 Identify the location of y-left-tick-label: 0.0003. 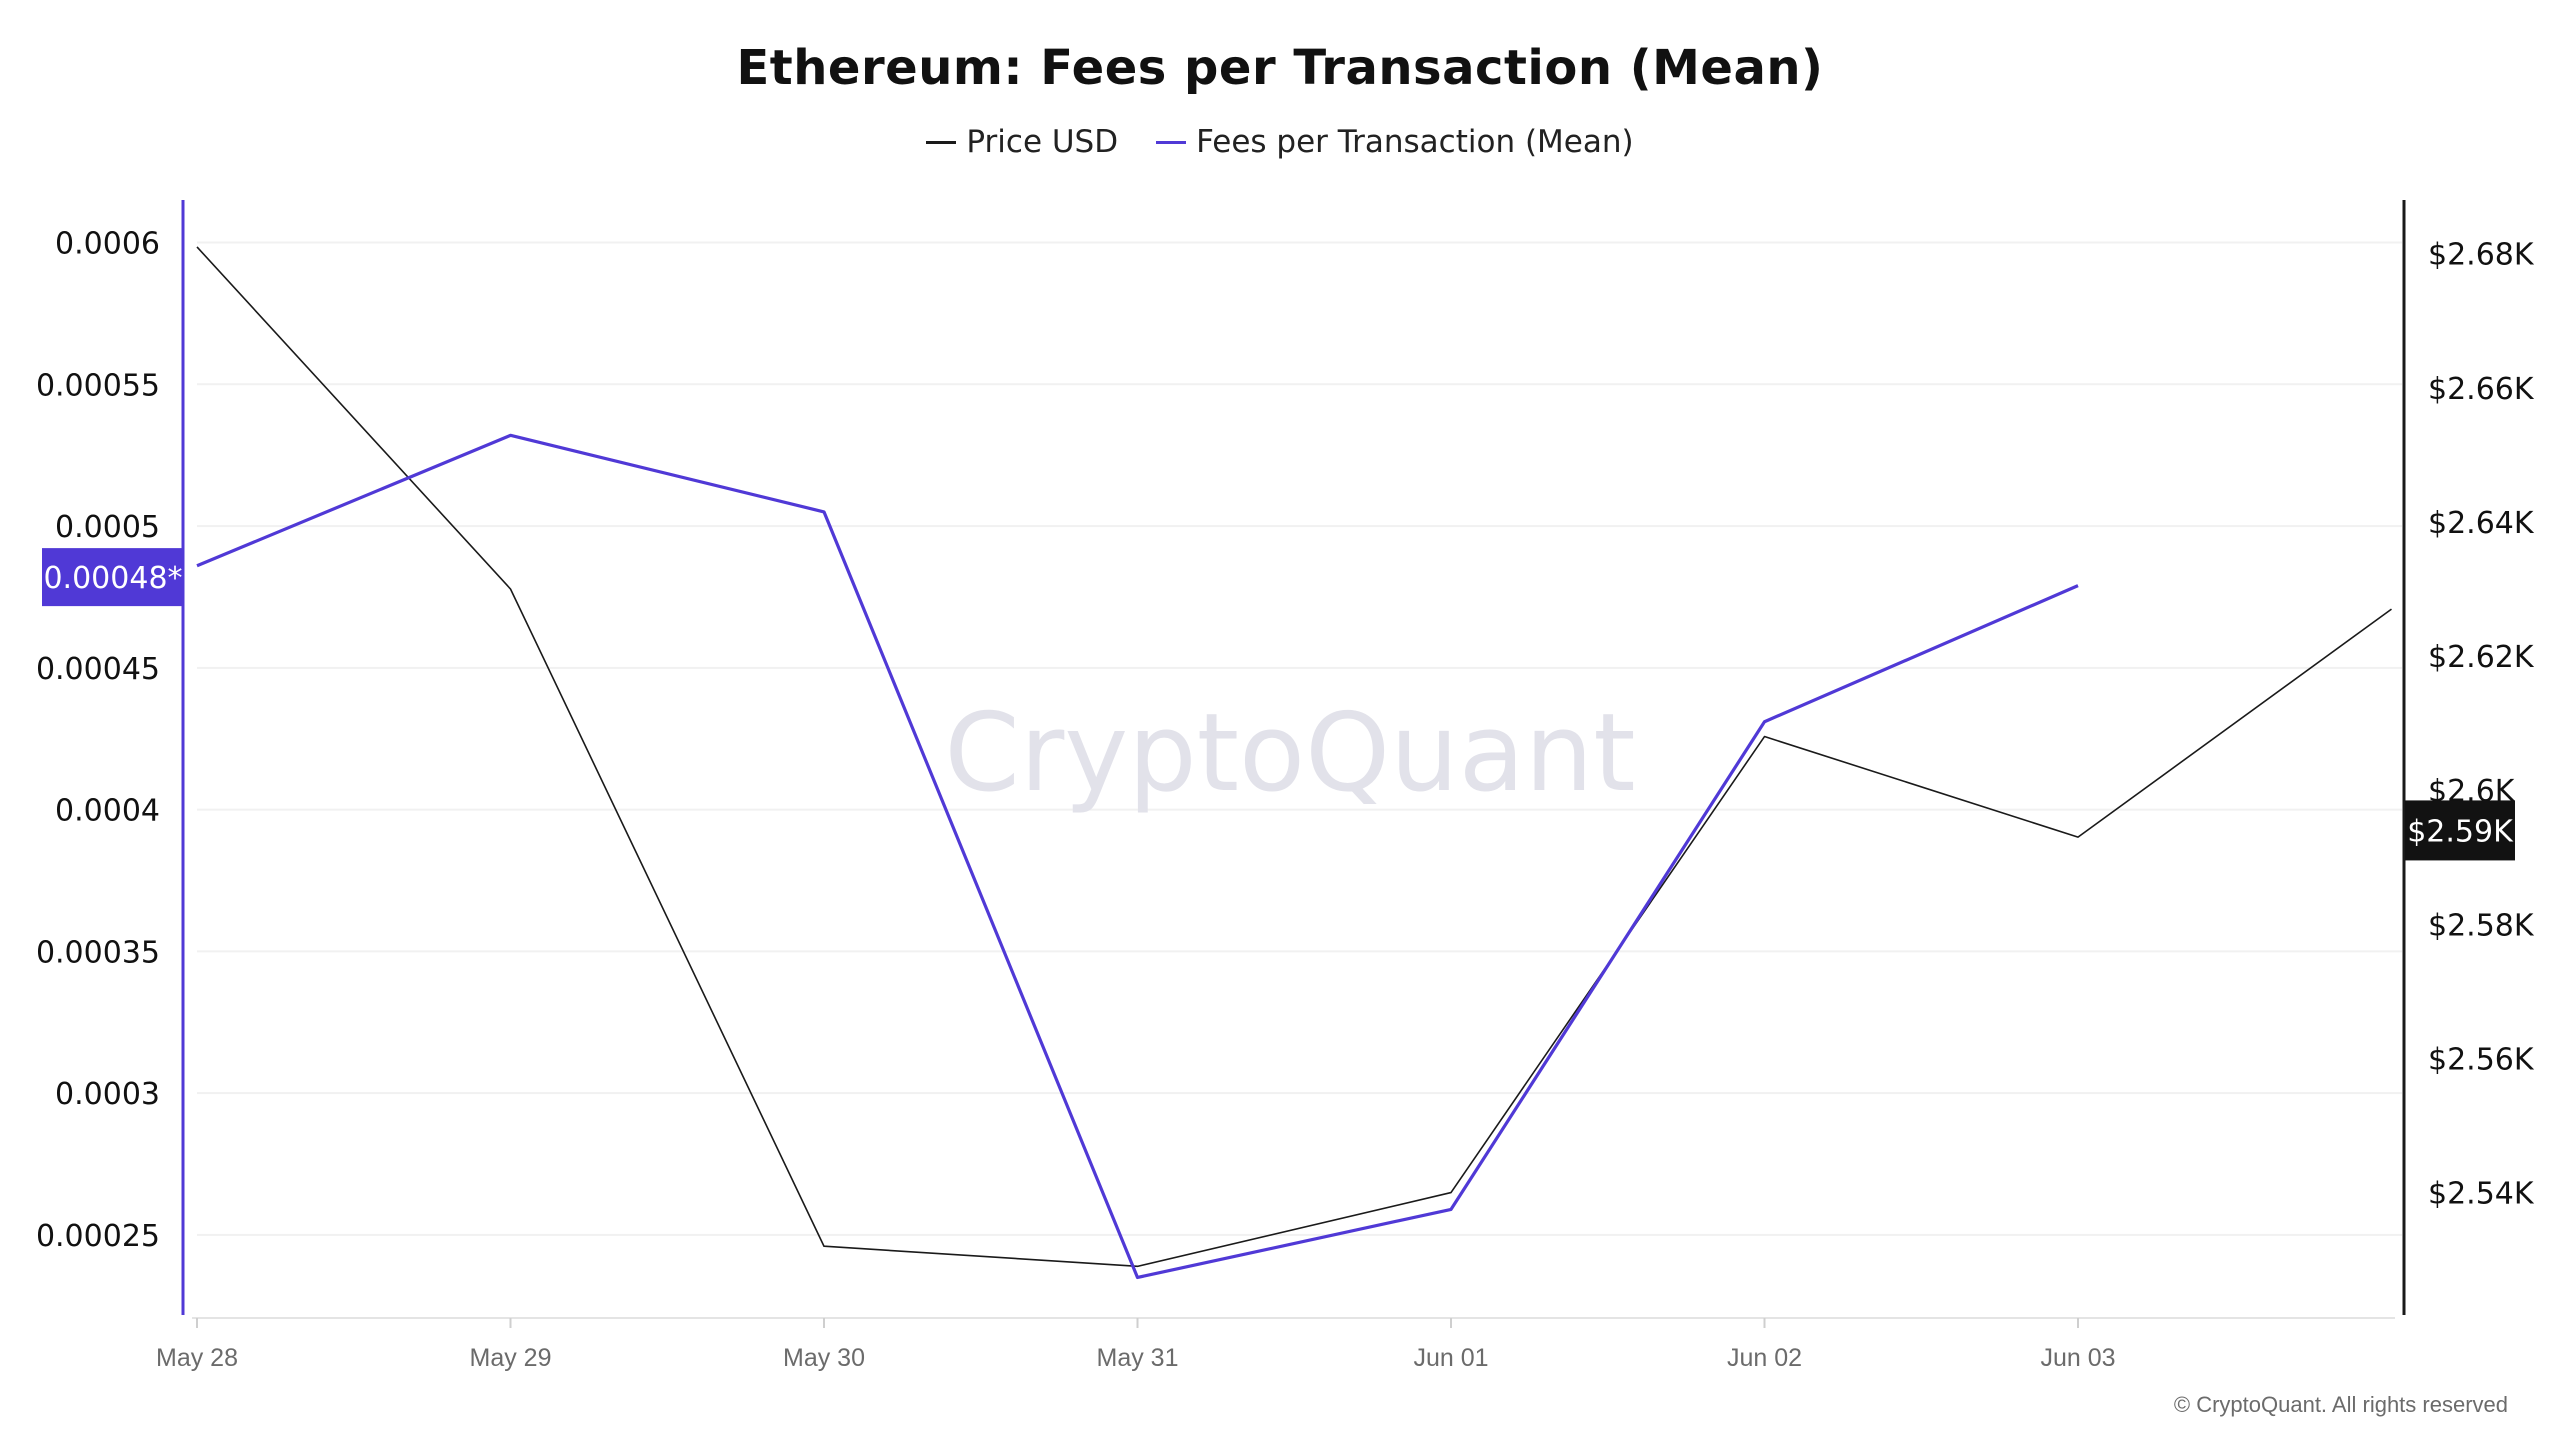
(107, 1094).